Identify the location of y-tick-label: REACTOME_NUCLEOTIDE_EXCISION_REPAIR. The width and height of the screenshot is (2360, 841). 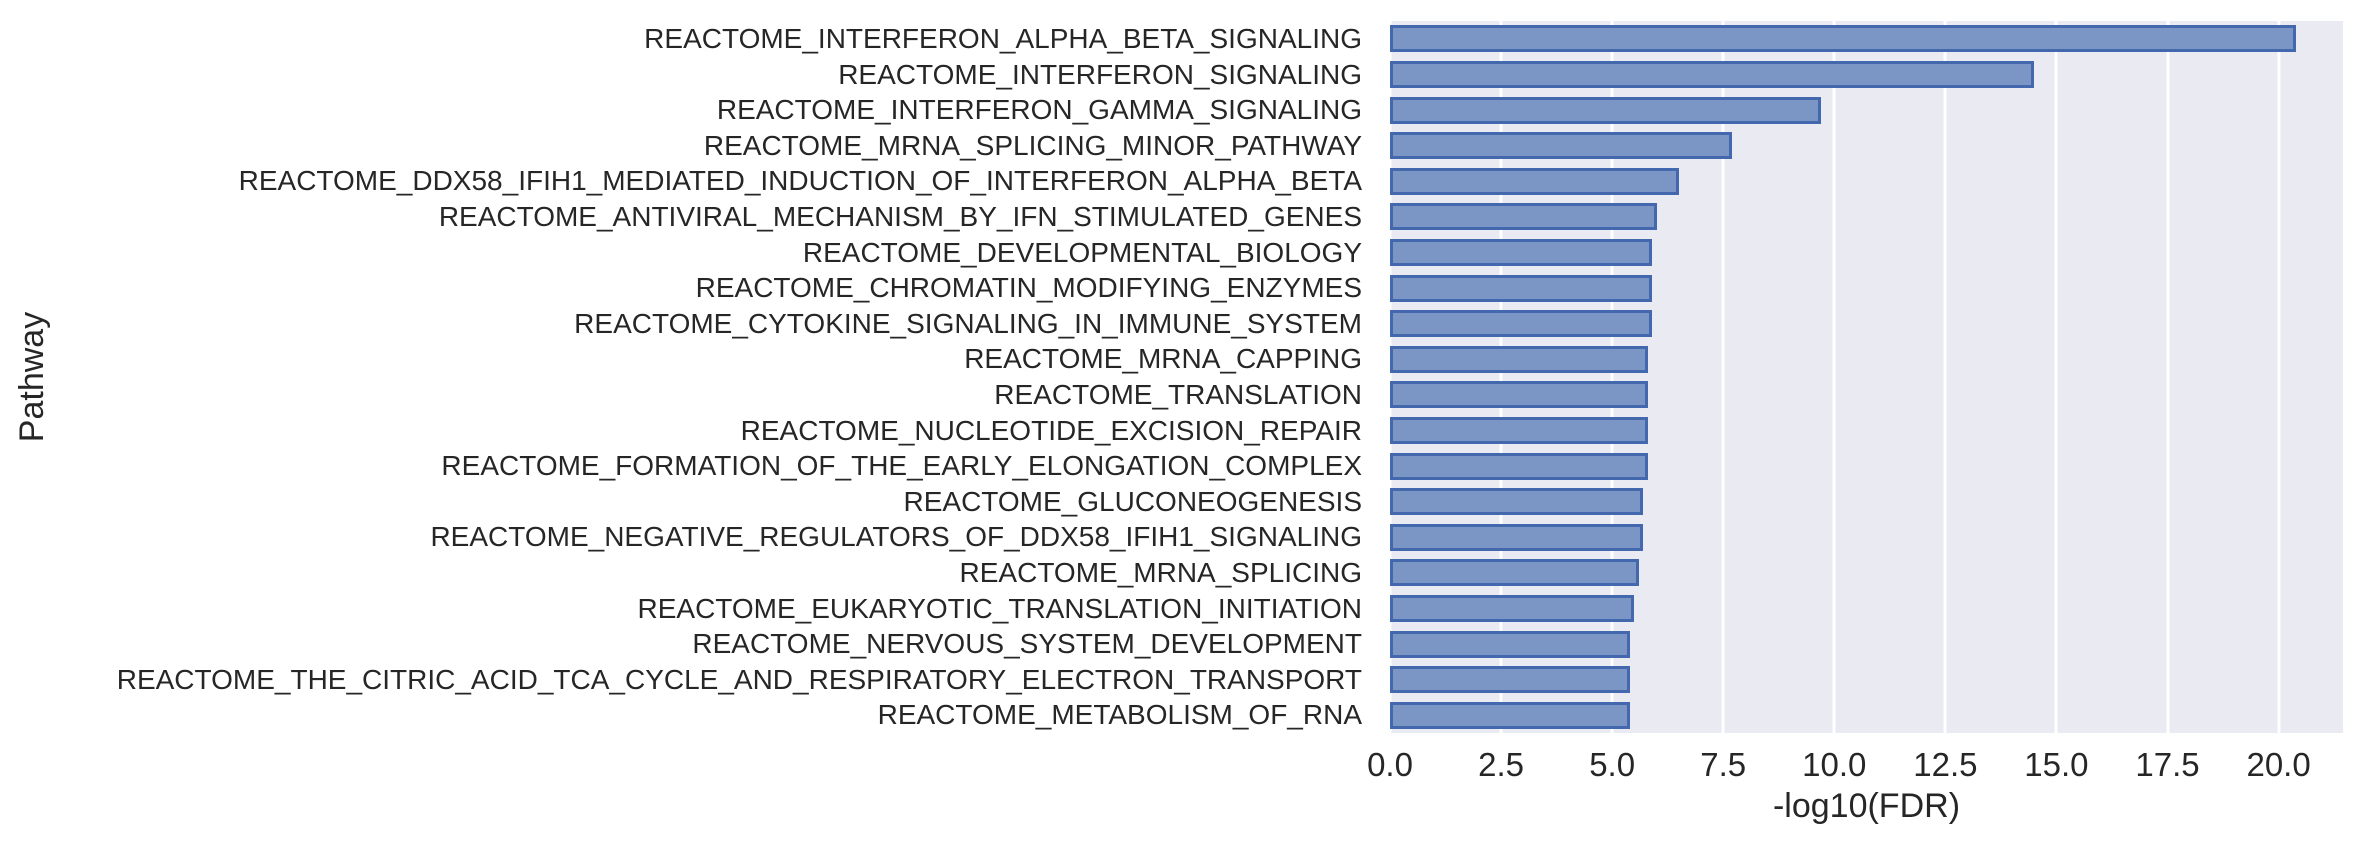
(1051, 430).